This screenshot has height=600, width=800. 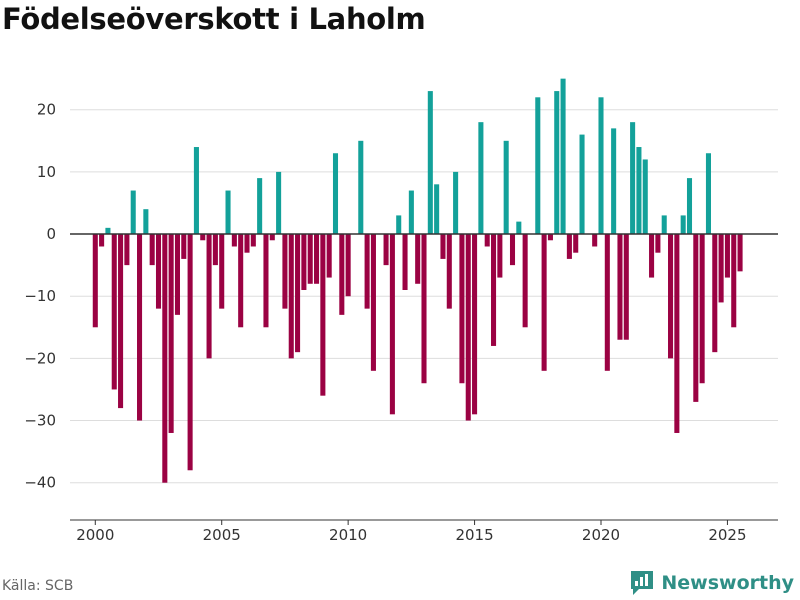 I want to click on x-tick-label: 2015, so click(x=474, y=535).